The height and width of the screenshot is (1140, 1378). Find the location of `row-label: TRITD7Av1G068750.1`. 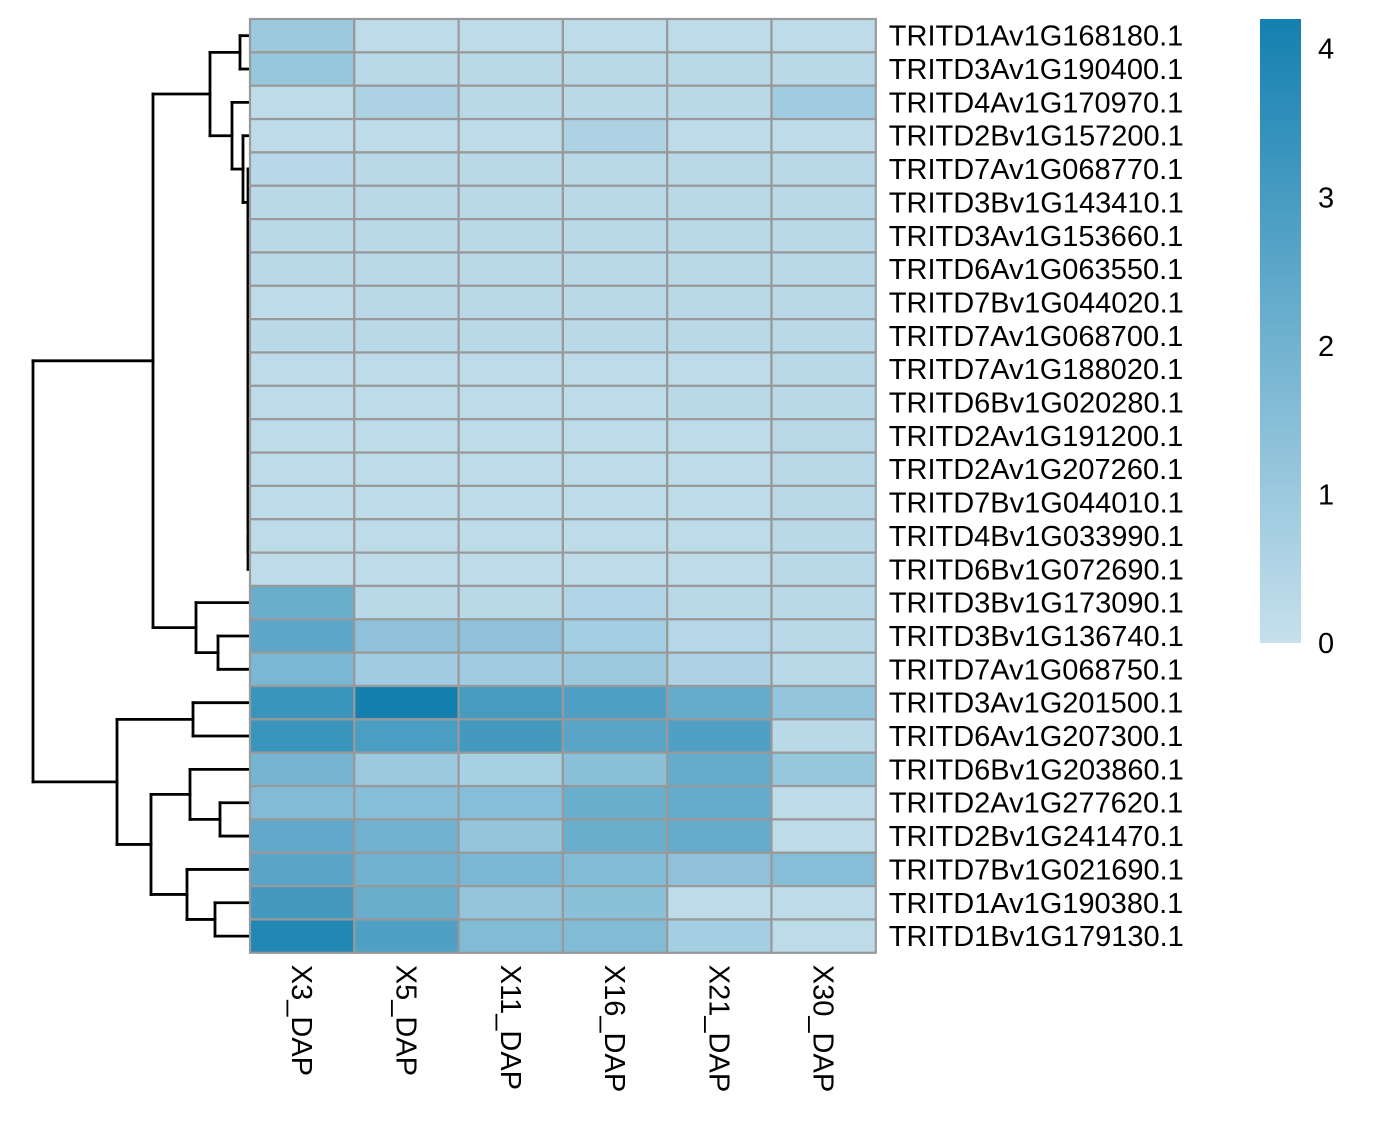

row-label: TRITD7Av1G068750.1 is located at coordinates (1036, 670).